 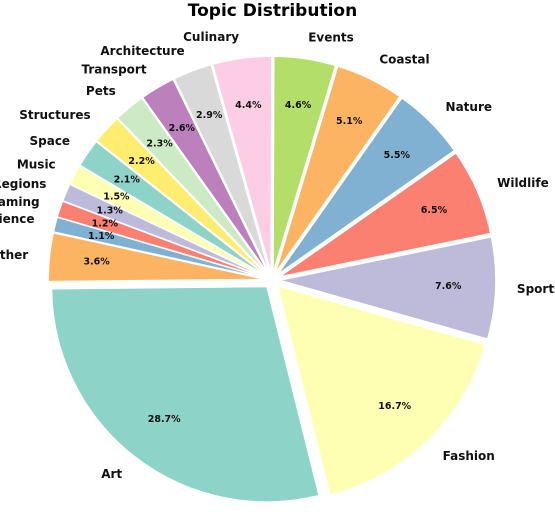 I want to click on category-label-transport: Transport, so click(x=114, y=69).